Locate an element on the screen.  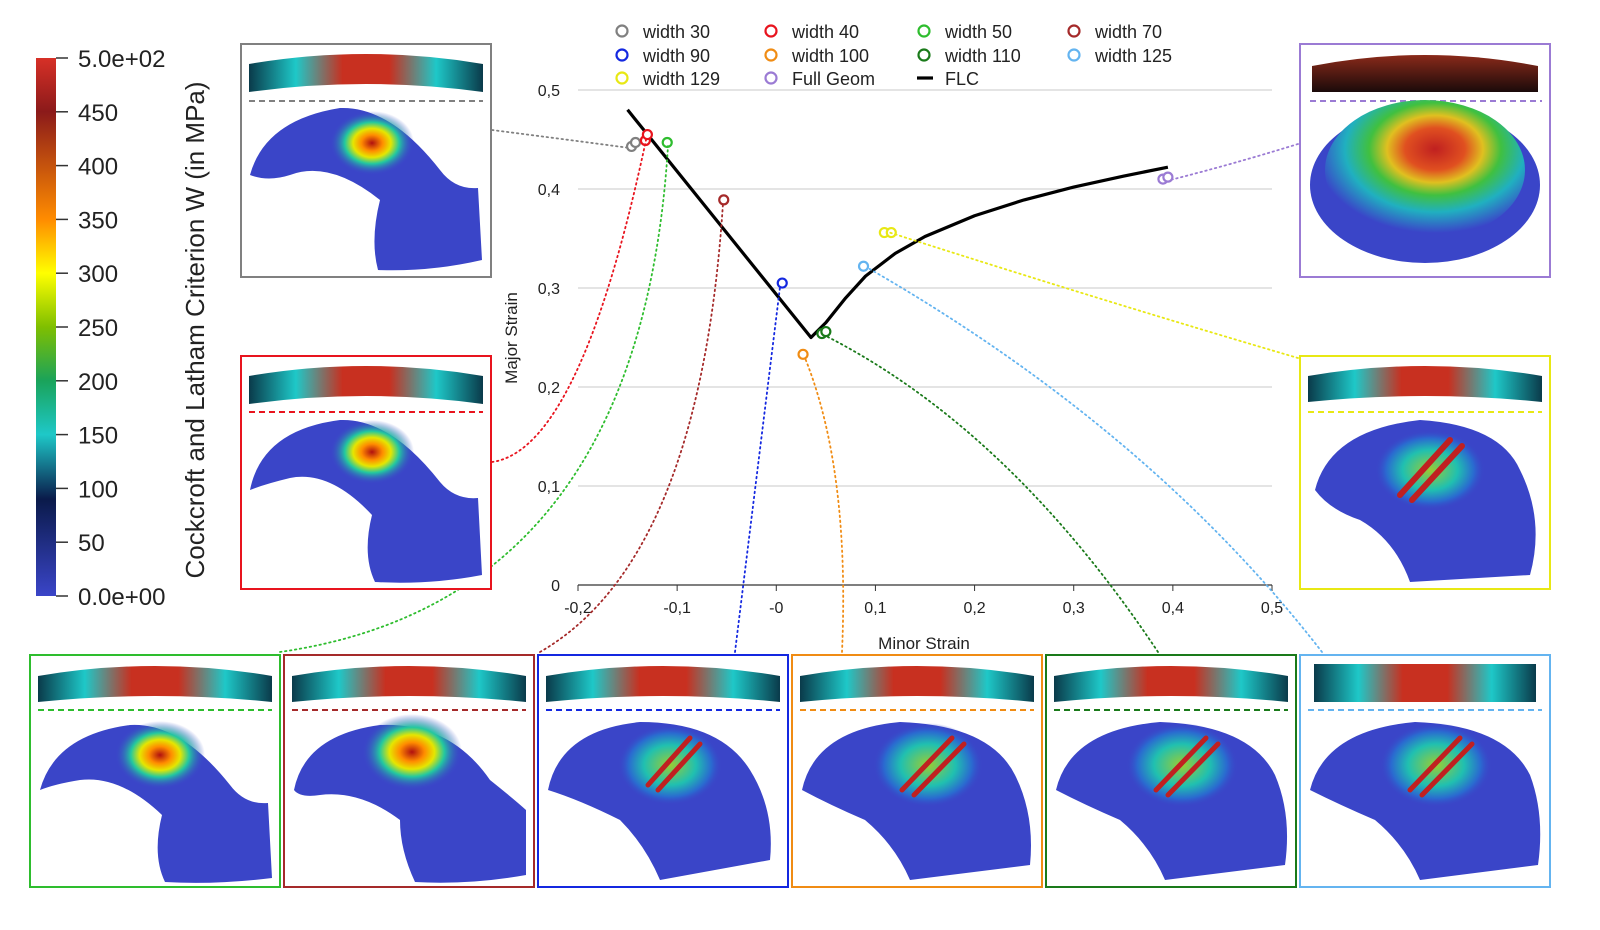
legend-label: FLC is located at coordinates (962, 79).